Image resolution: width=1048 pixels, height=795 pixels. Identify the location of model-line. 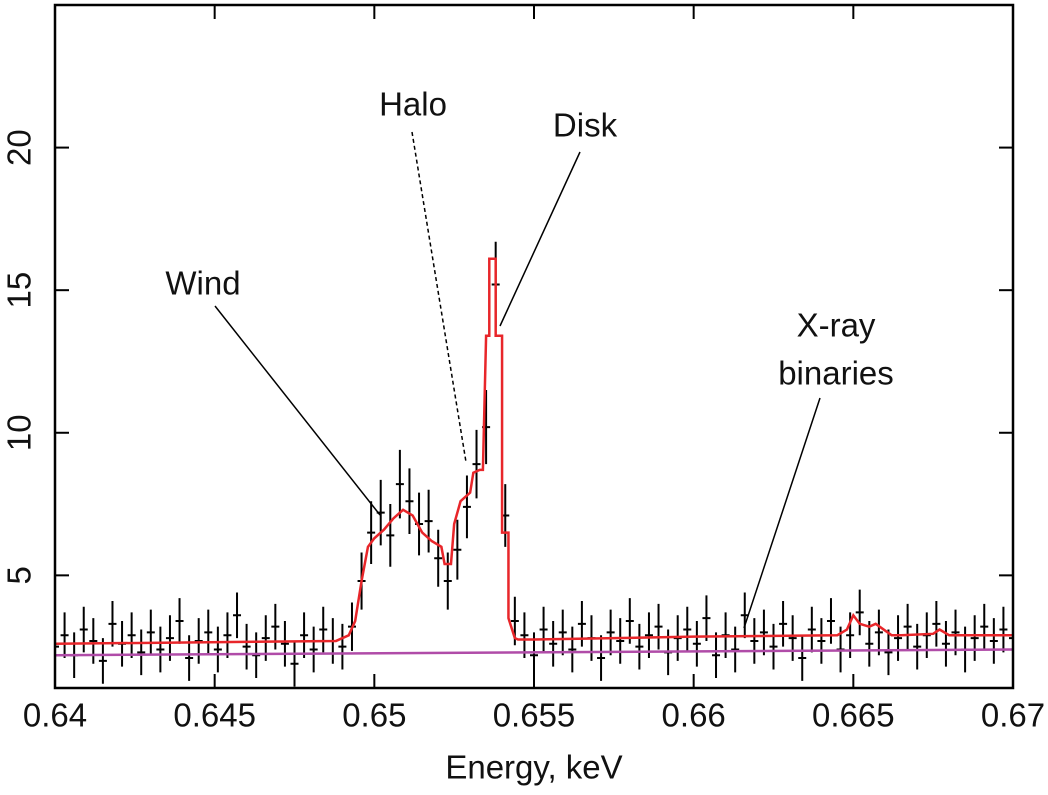
(534, 652).